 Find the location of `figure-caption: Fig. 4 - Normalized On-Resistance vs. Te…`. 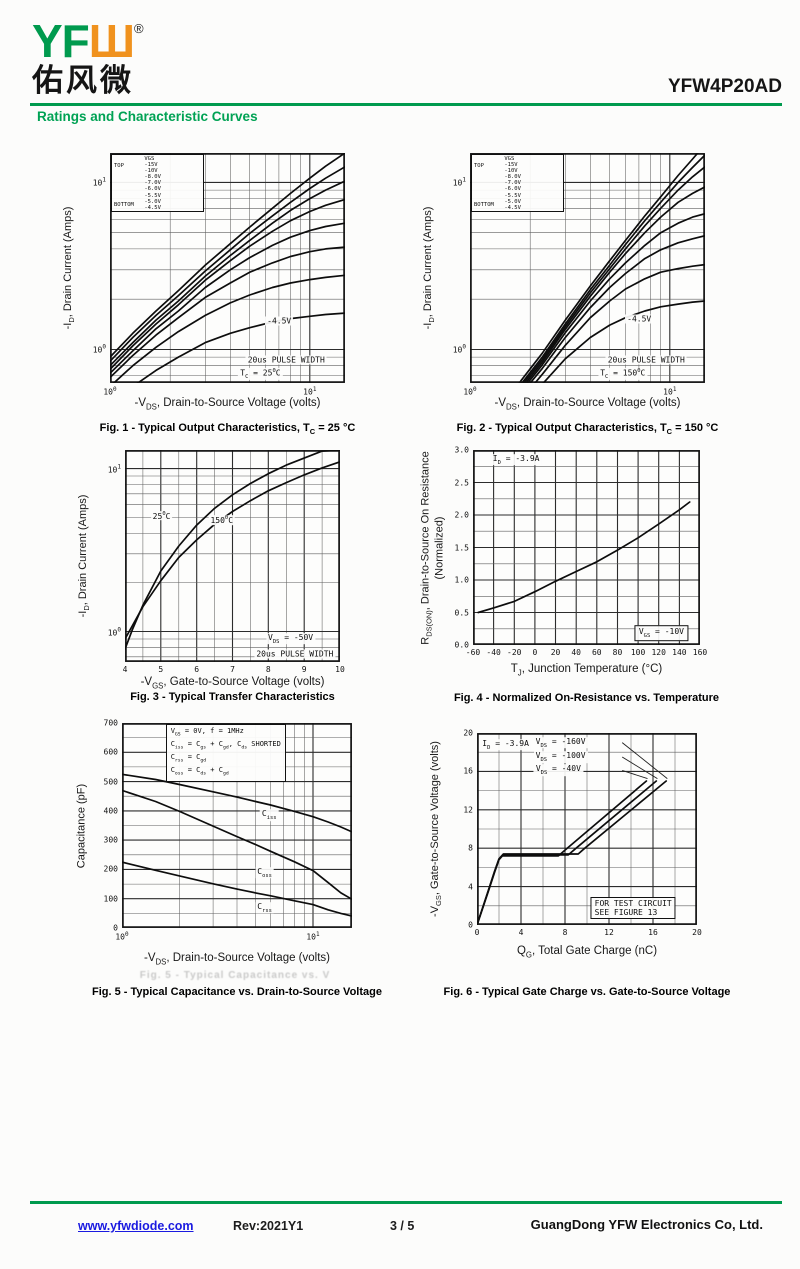

figure-caption: Fig. 4 - Normalized On-Resistance vs. Te… is located at coordinates (586, 698).